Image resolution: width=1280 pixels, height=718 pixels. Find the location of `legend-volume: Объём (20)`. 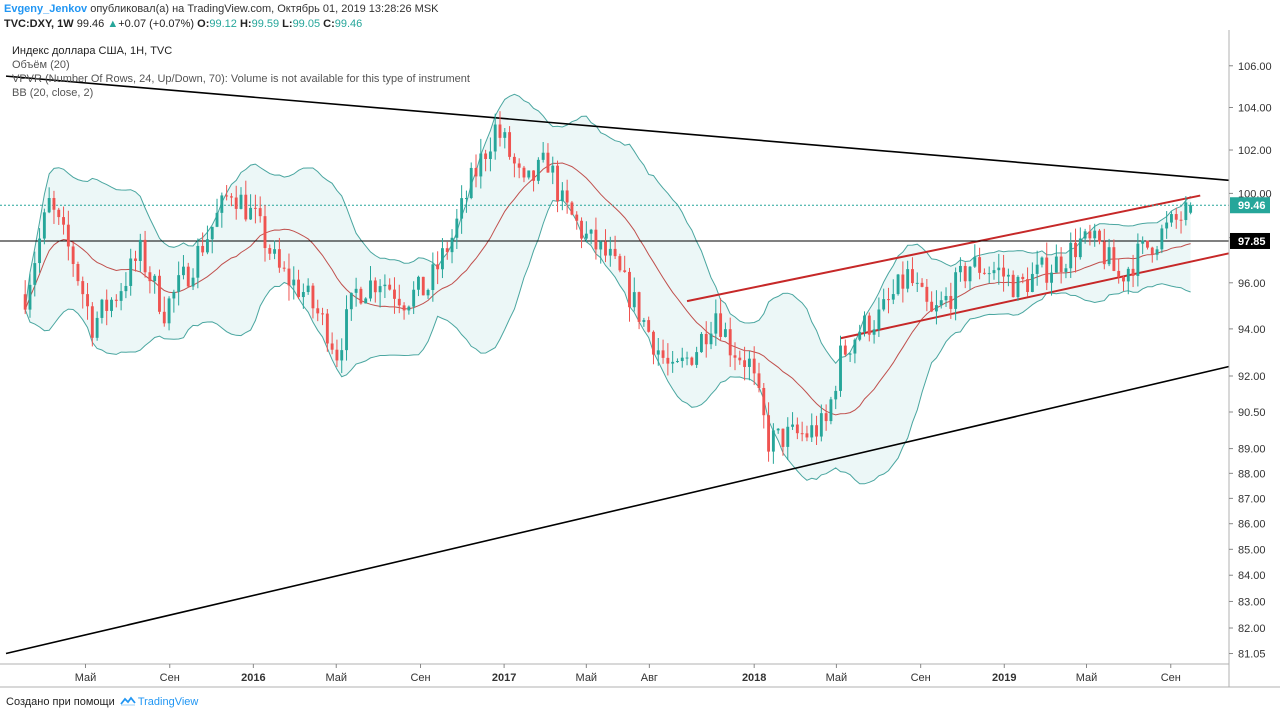

legend-volume: Объём (20) is located at coordinates (41, 65).